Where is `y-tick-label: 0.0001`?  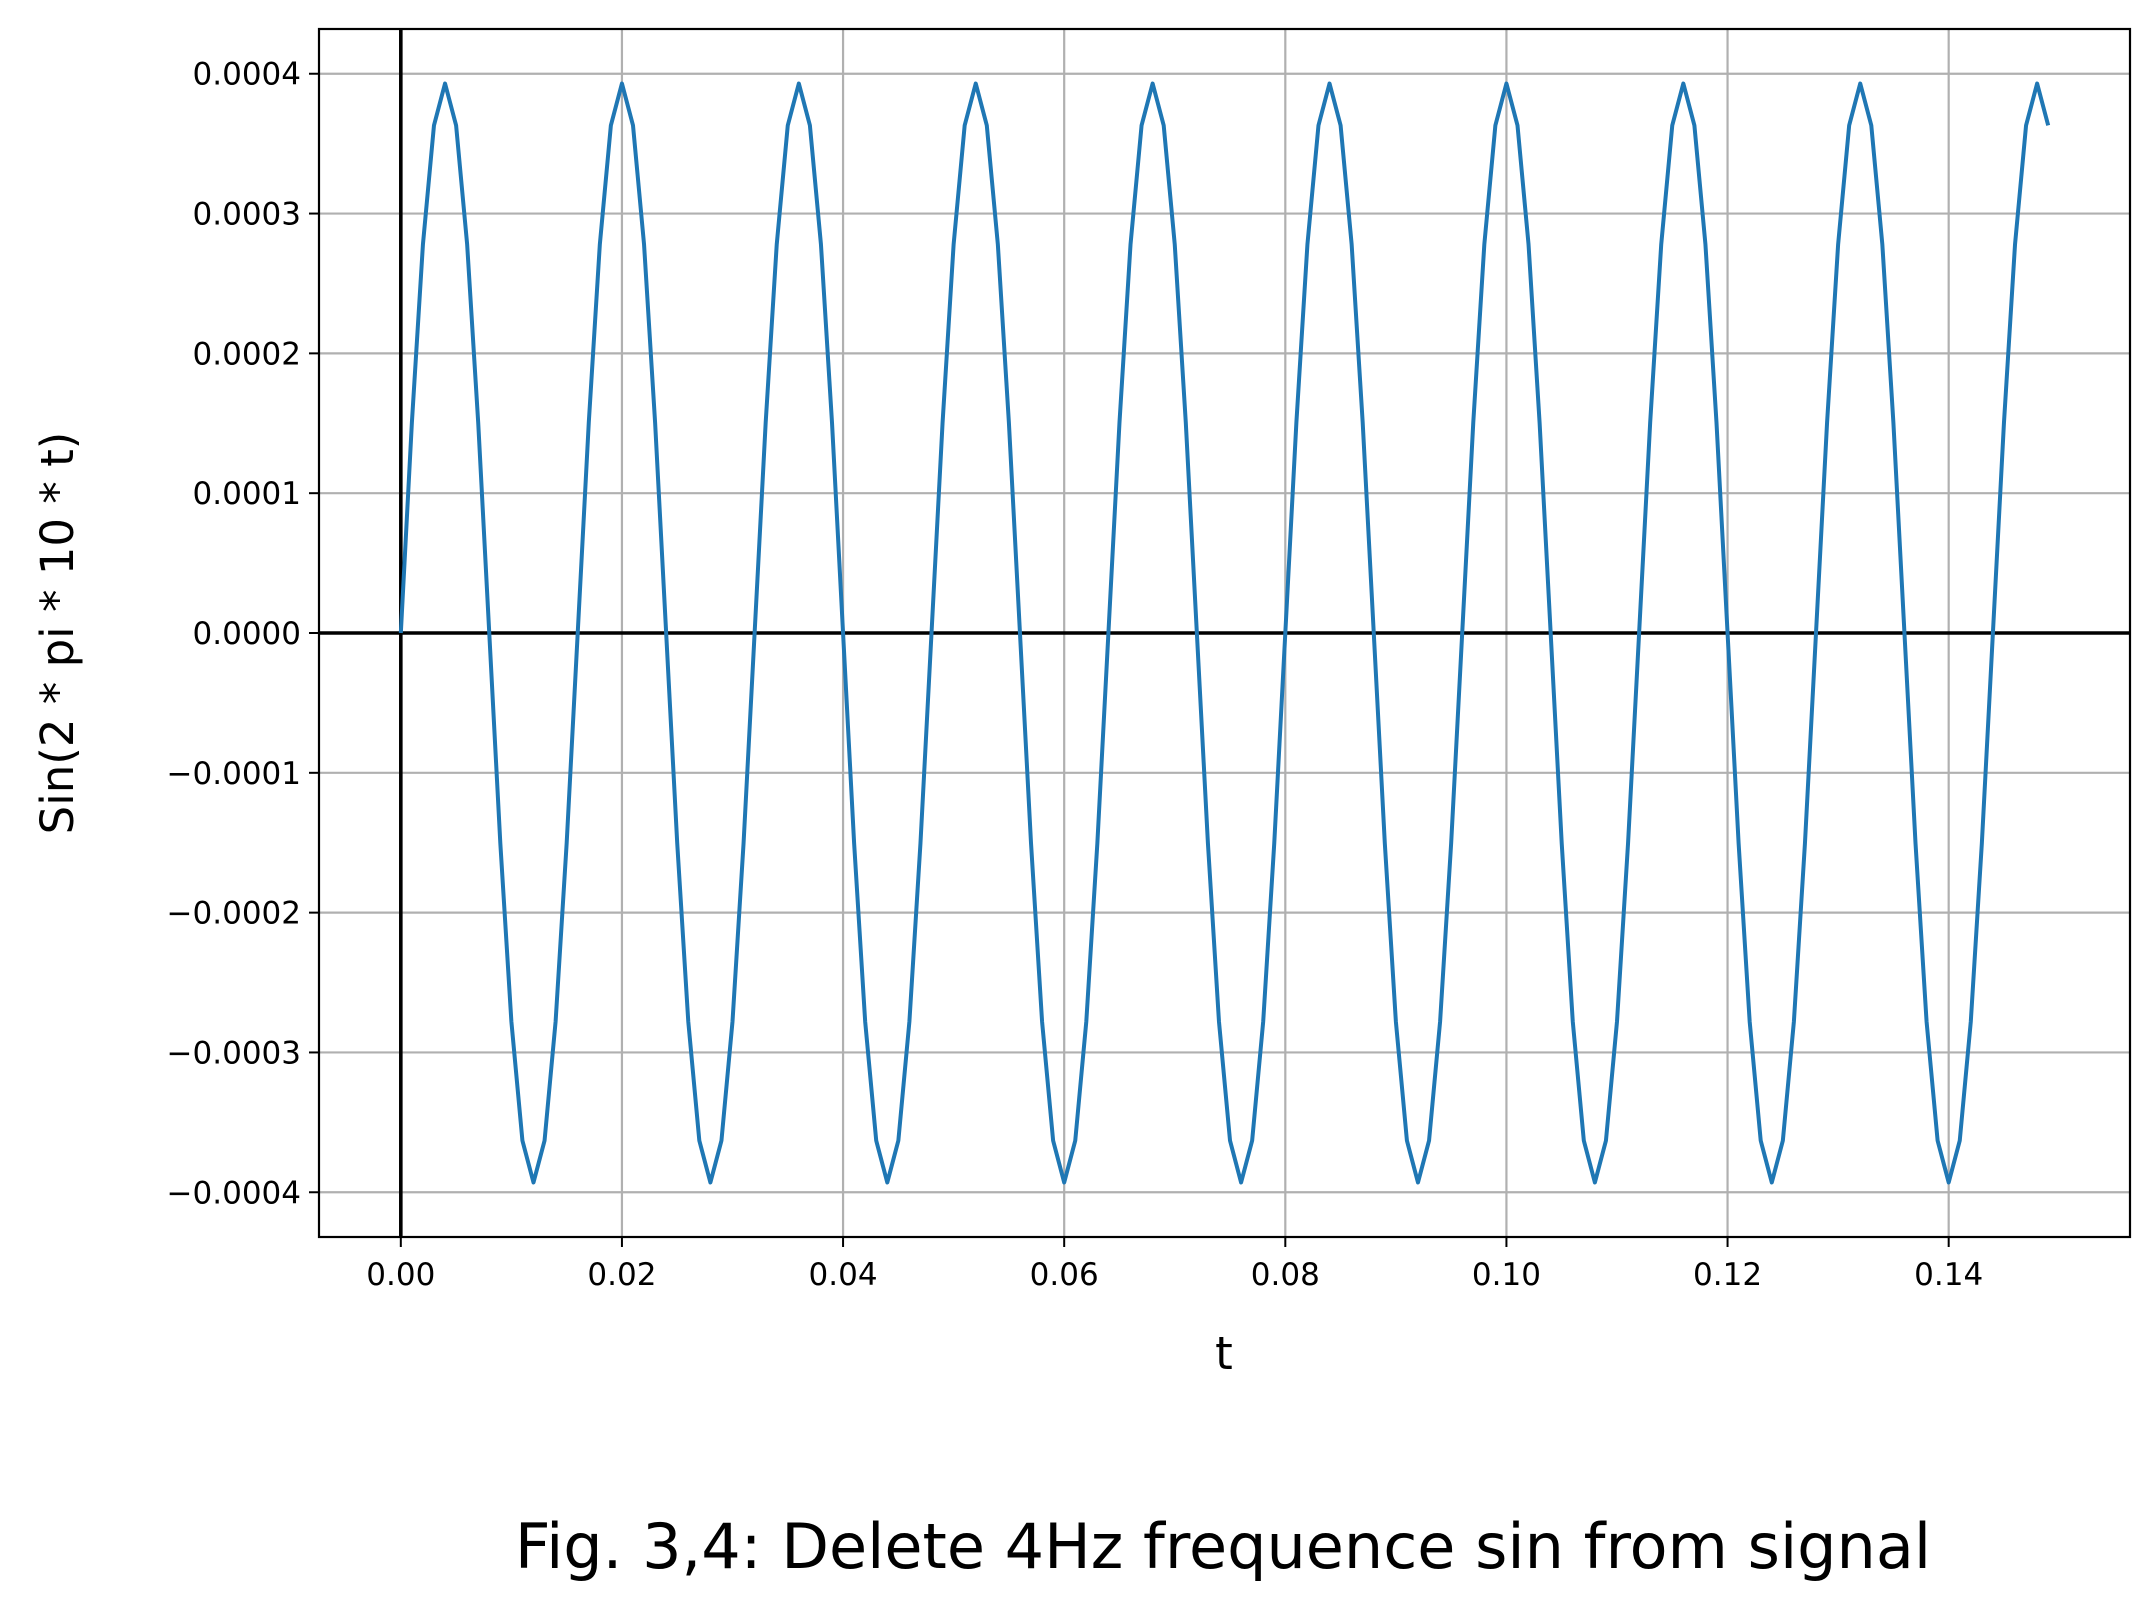 y-tick-label: 0.0001 is located at coordinates (247, 494).